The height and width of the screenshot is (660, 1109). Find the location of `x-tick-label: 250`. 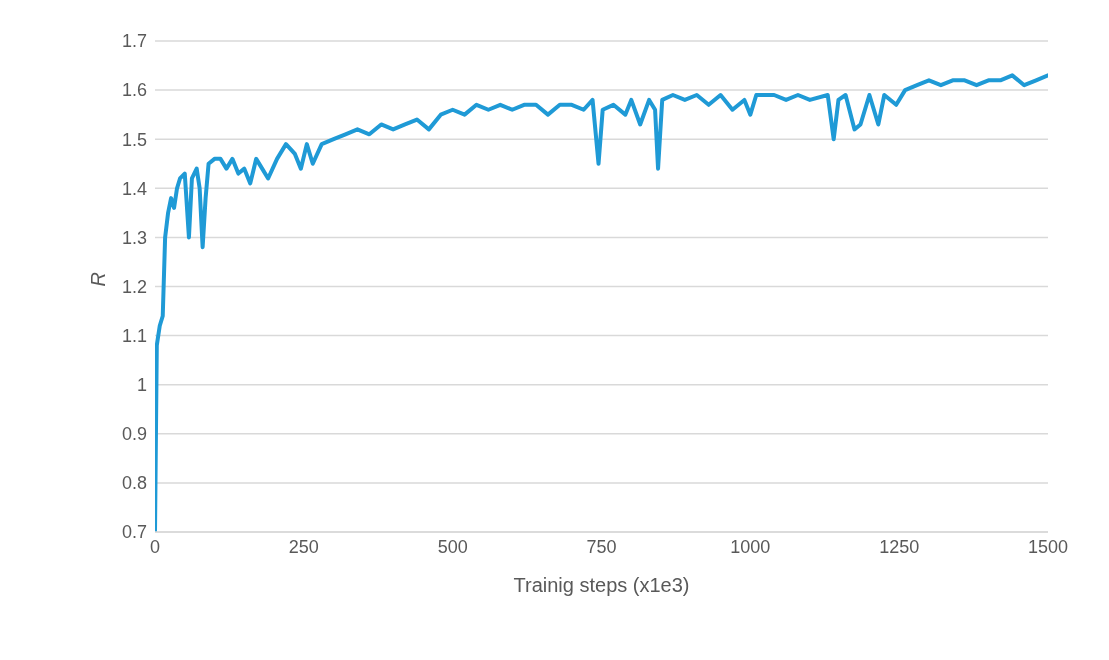

x-tick-label: 250 is located at coordinates (303, 546).